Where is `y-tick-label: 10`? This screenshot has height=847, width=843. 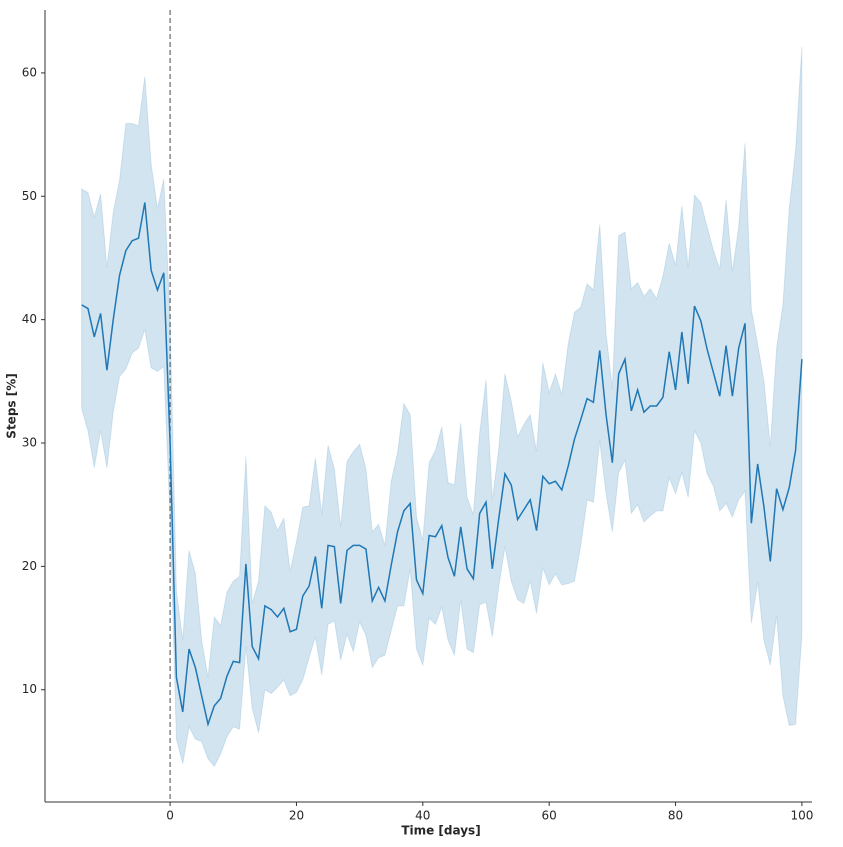
y-tick-label: 10 is located at coordinates (29, 689).